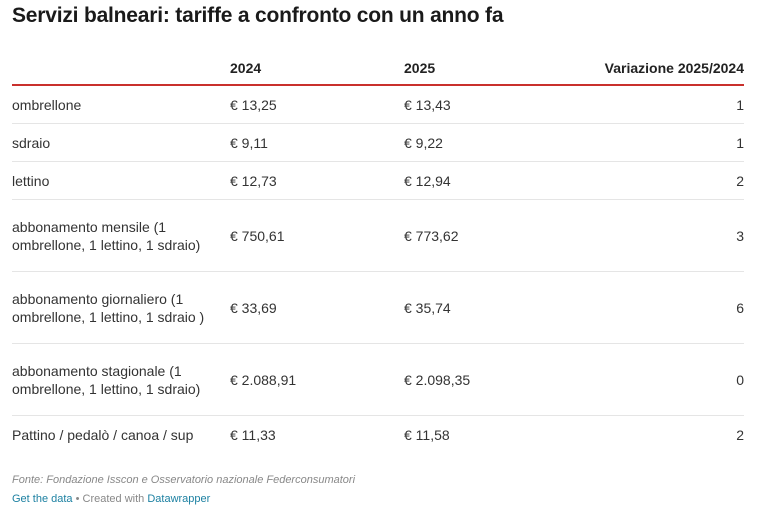  What do you see at coordinates (246, 68) in the screenshot?
I see `header-cell-2024: 2024` at bounding box center [246, 68].